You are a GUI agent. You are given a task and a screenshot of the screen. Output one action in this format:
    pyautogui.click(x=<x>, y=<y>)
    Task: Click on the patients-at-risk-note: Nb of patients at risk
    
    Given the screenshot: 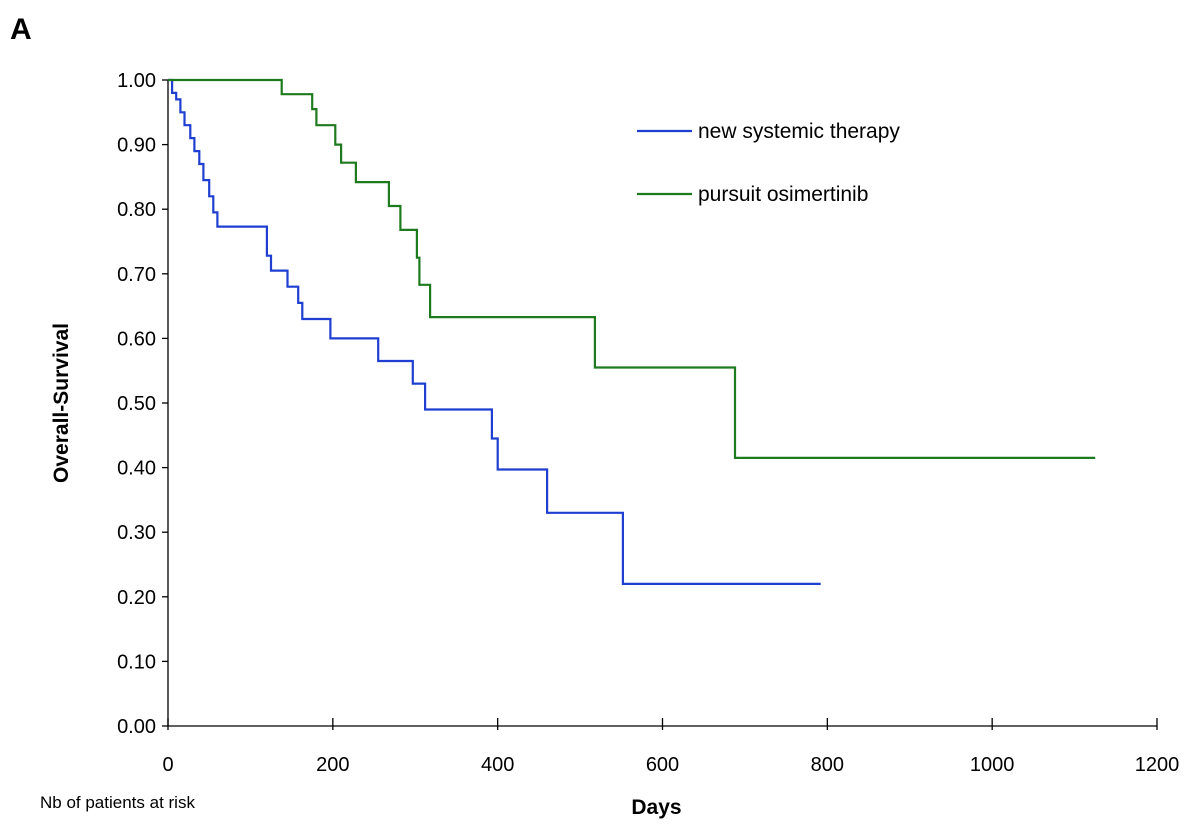 What is the action you would take?
    pyautogui.click(x=117, y=802)
    